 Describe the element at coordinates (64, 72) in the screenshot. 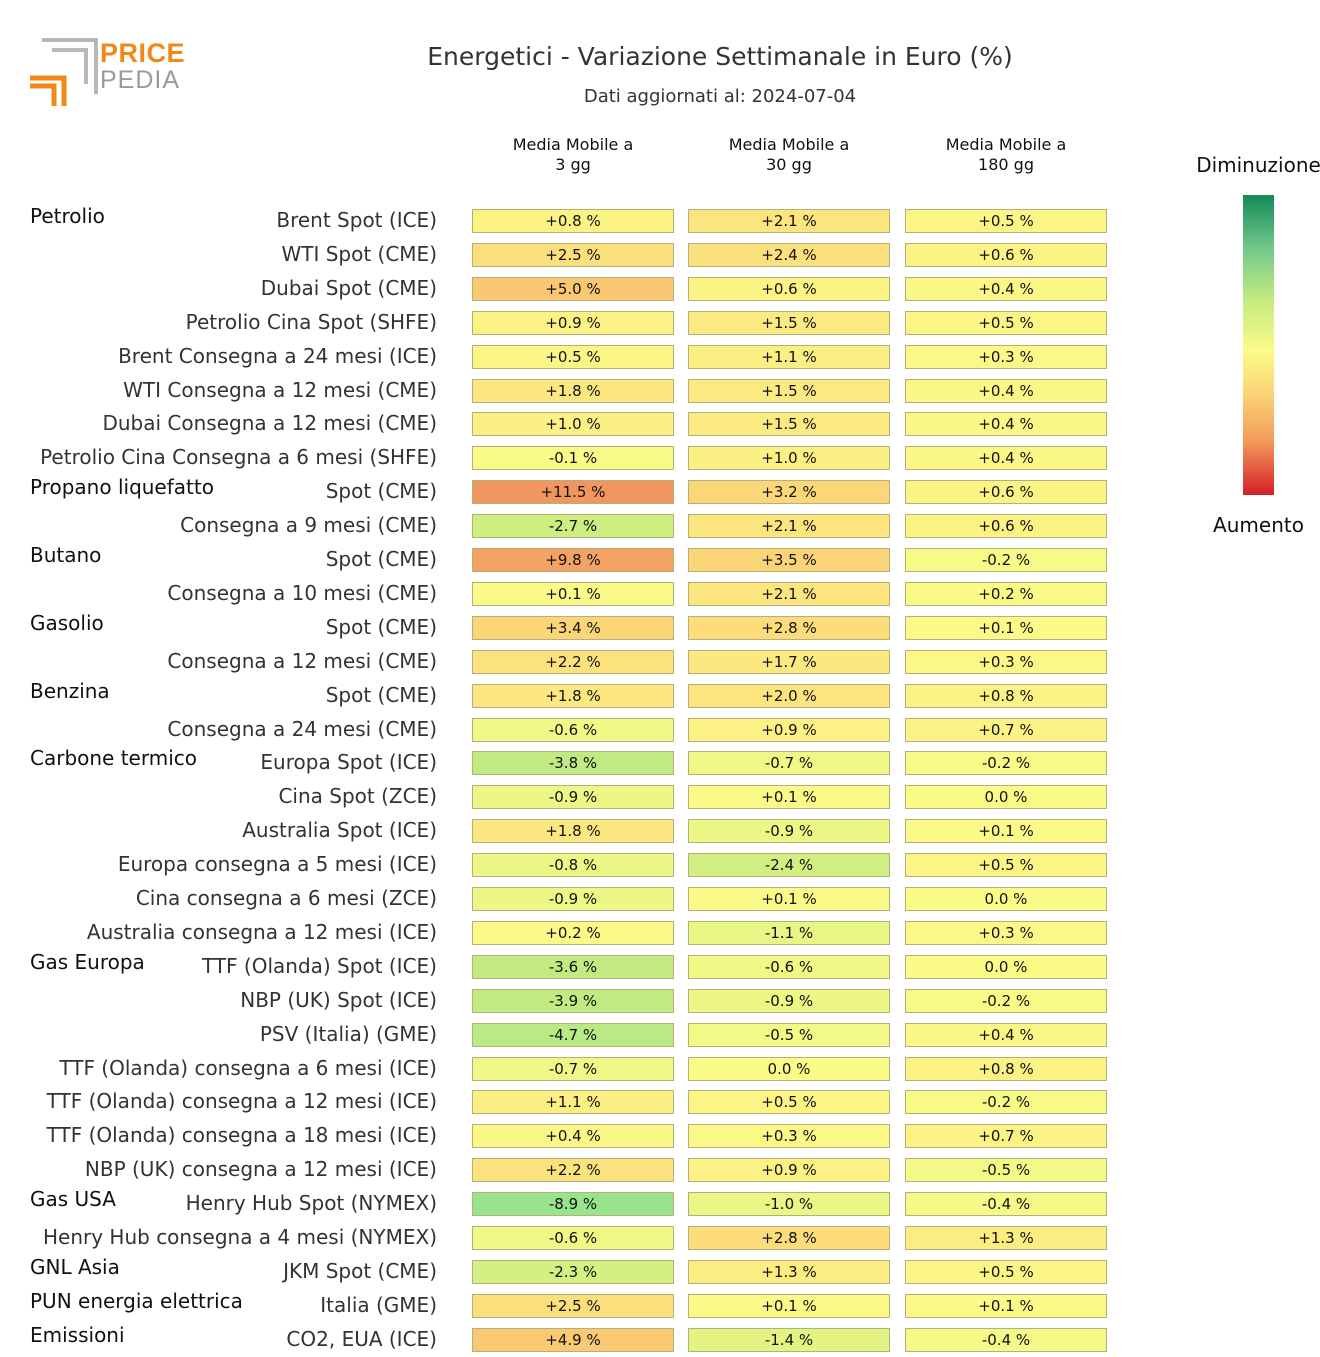

I see `logo-mark` at that location.